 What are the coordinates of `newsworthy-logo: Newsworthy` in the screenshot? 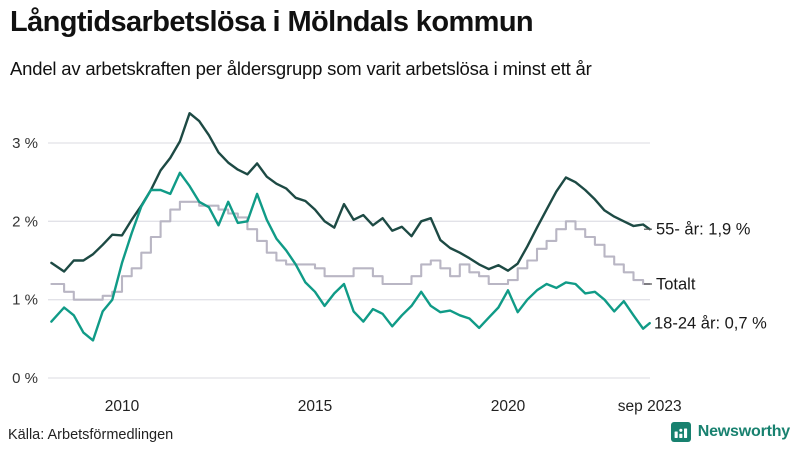 It's located at (730, 432).